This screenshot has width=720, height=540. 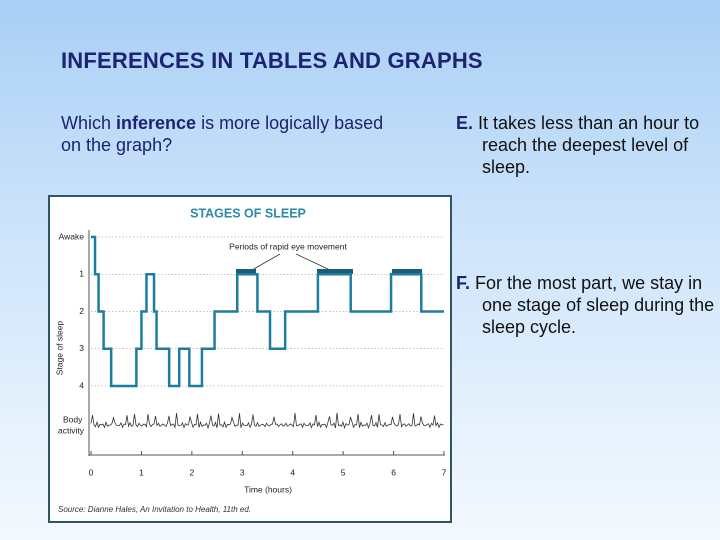 I want to click on y-tick-label: 2, so click(x=81, y=311).